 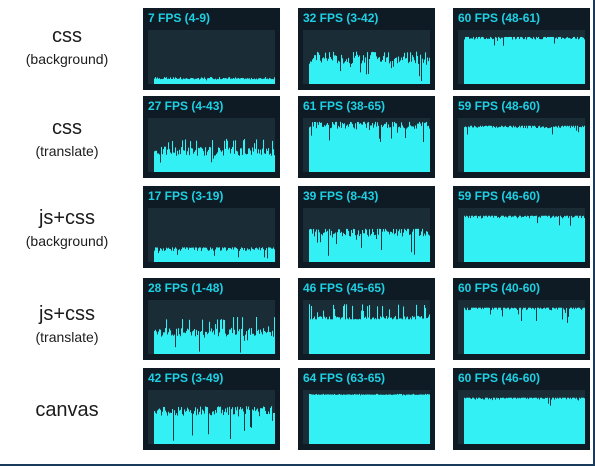 I want to click on row-label-jscss-translate: js+css (translate), so click(x=67, y=324).